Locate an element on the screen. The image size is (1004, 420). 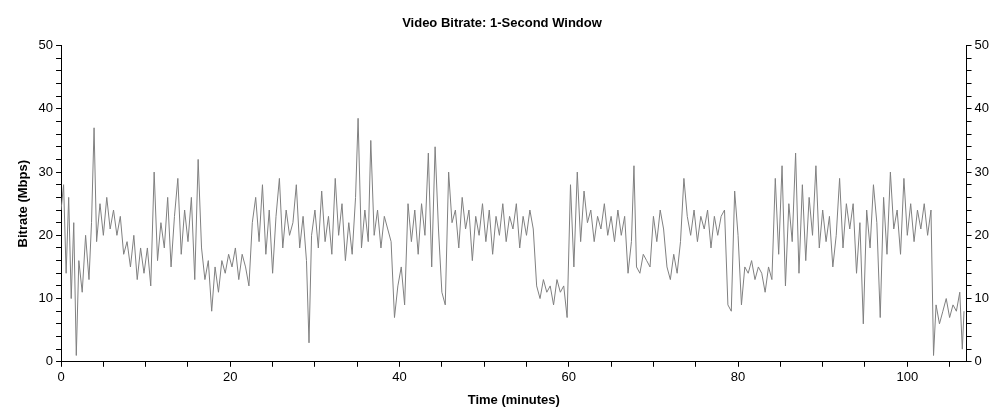
y2-tick-label: 0 is located at coordinates (978, 361).